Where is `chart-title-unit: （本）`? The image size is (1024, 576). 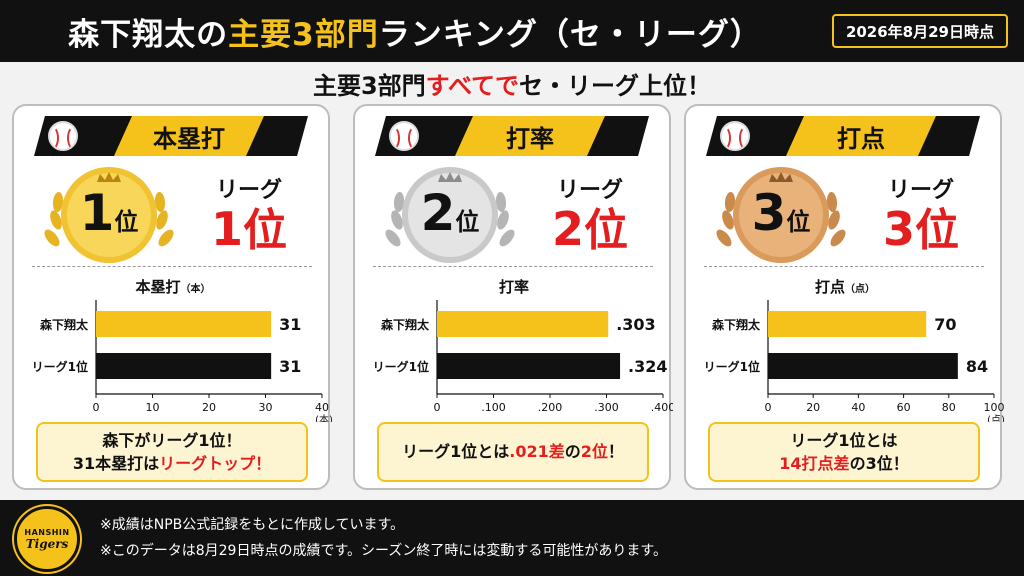
chart-title-unit: （本） is located at coordinates (196, 288).